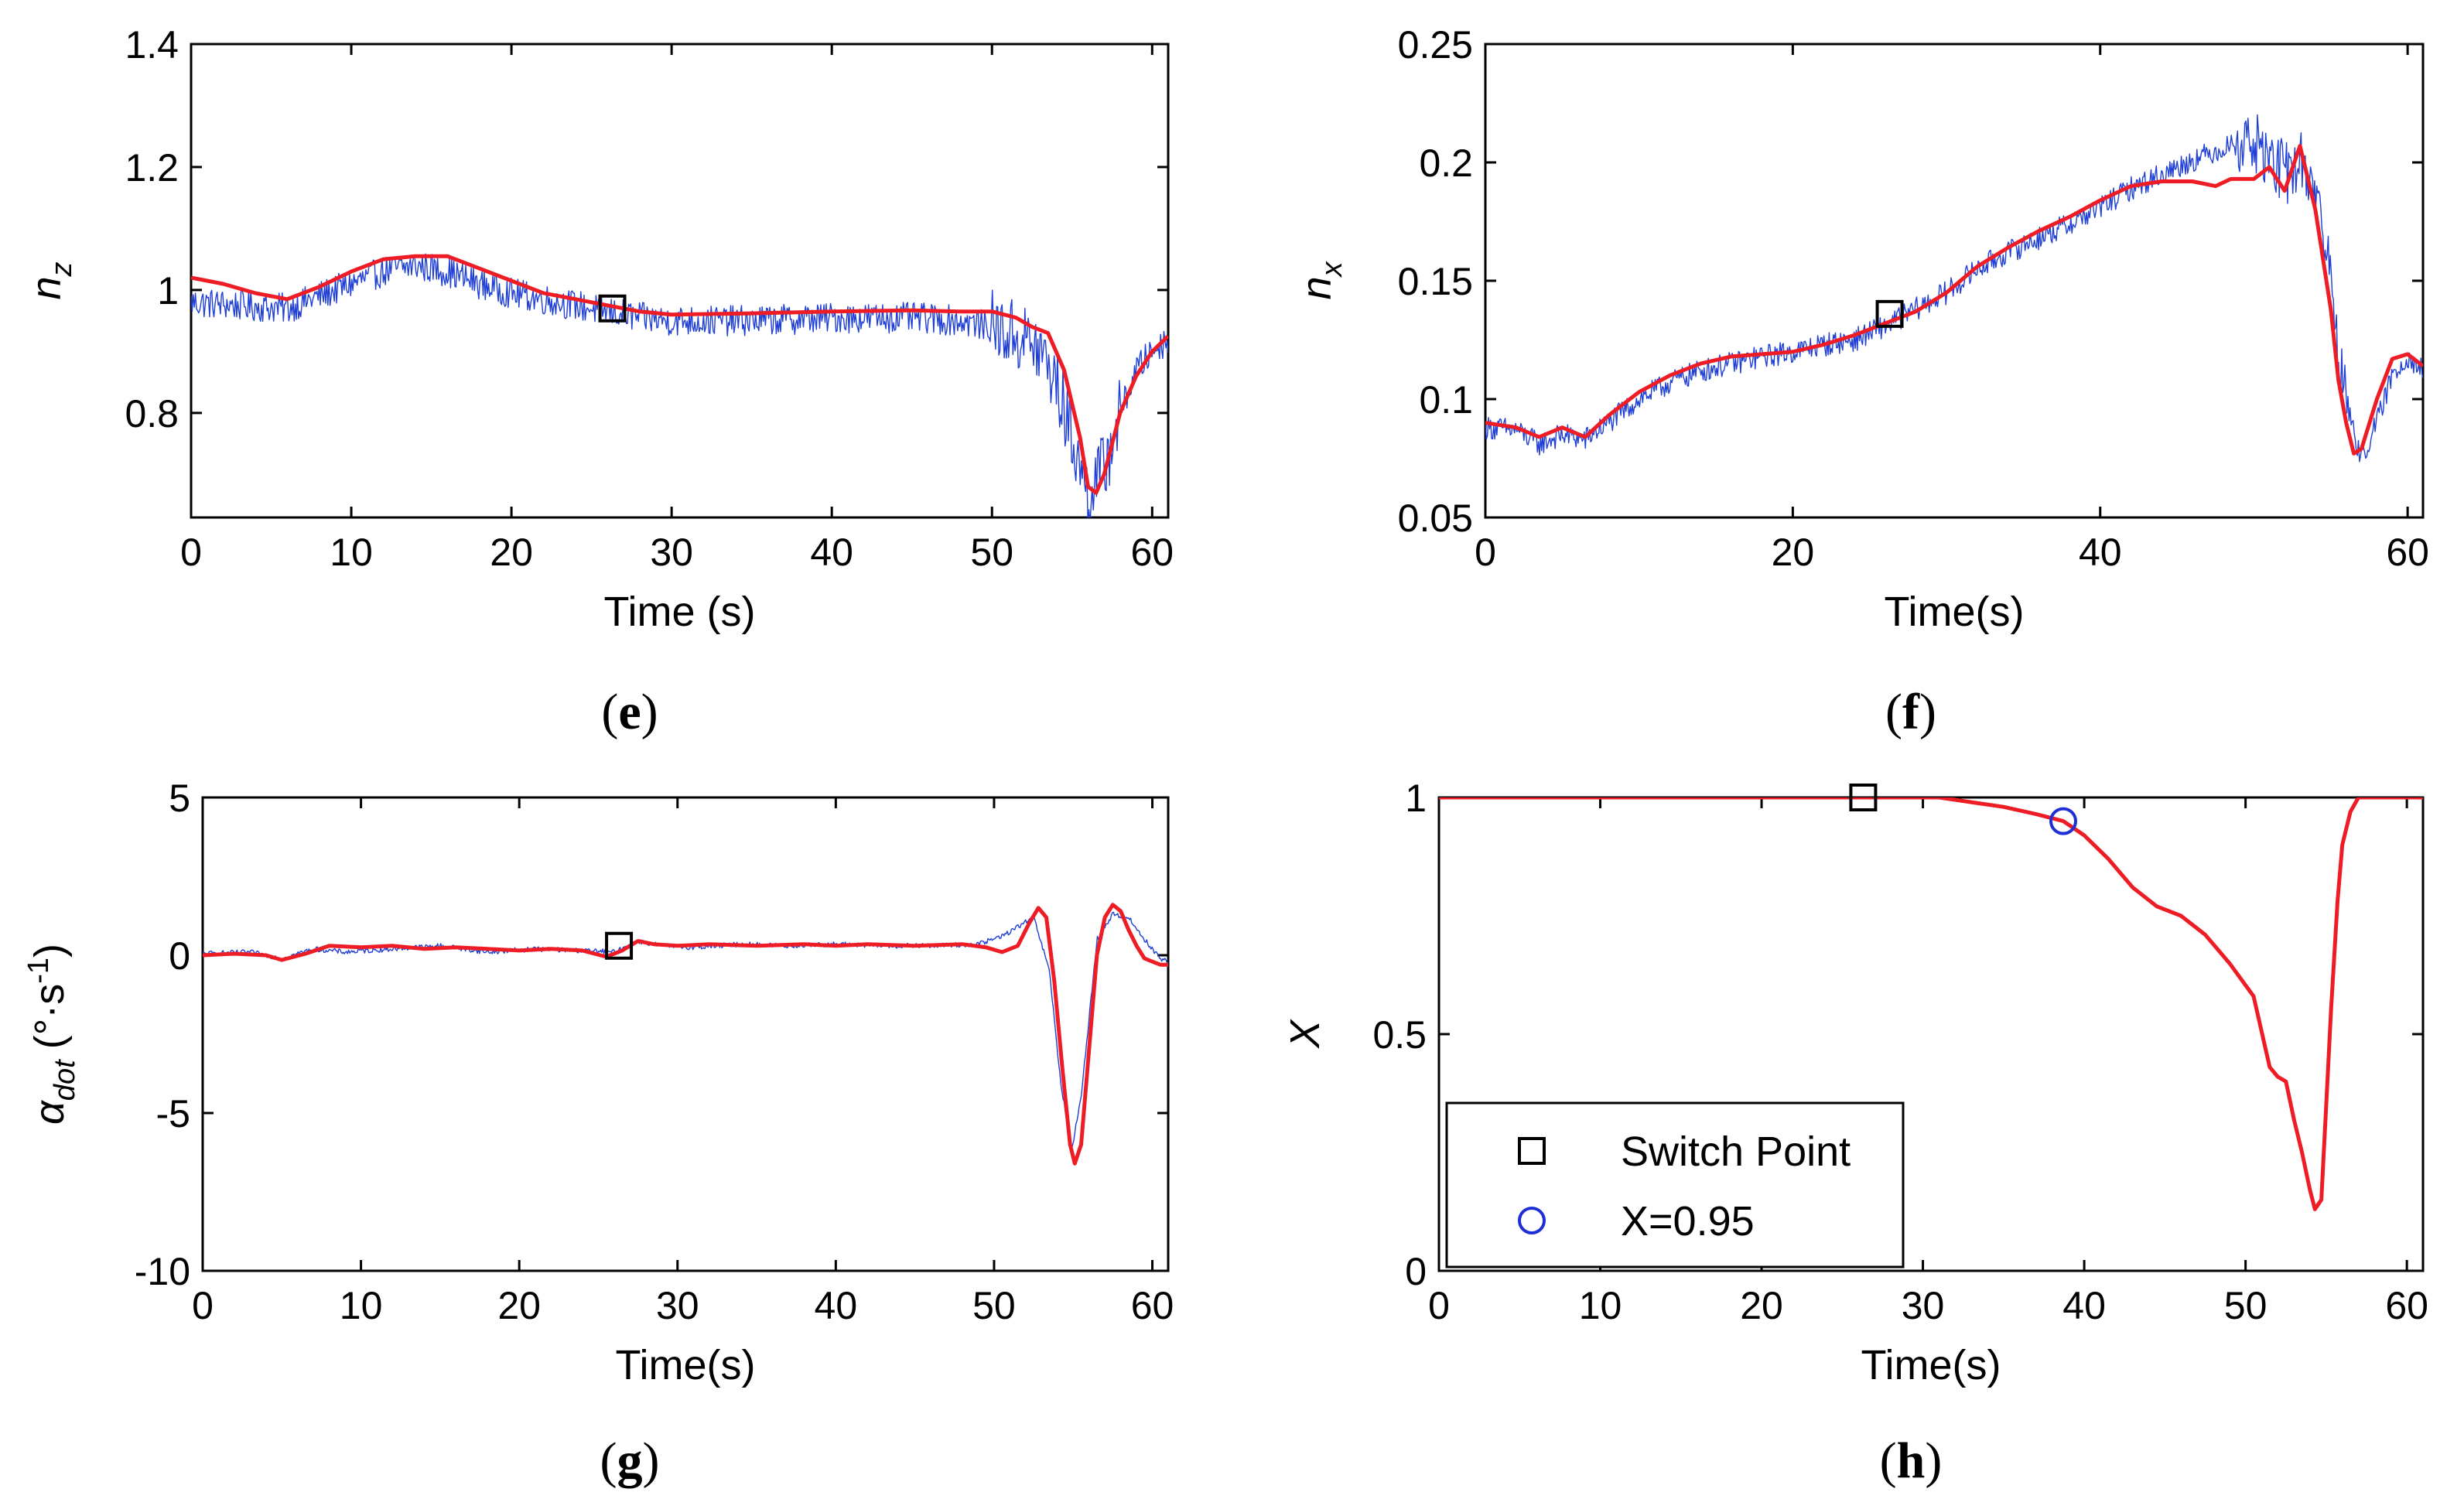 This screenshot has width=2464, height=1499. I want to click on legend: Switch Point X=0.95, so click(1675, 1185).